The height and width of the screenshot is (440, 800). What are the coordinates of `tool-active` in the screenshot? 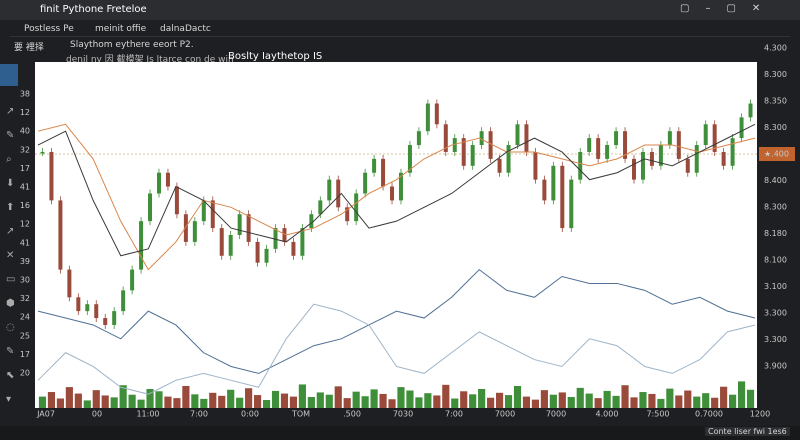 It's located at (9, 75).